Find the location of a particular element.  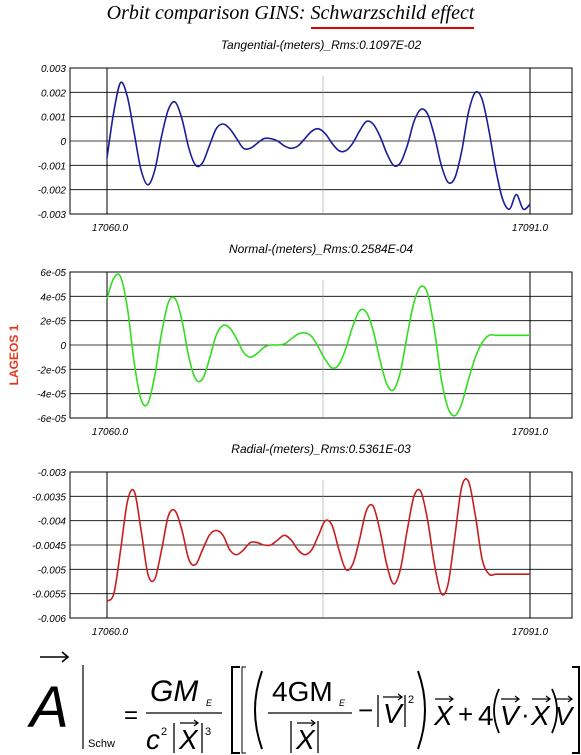

tangential-y-tick-label: -0.003 is located at coordinates (52, 215).